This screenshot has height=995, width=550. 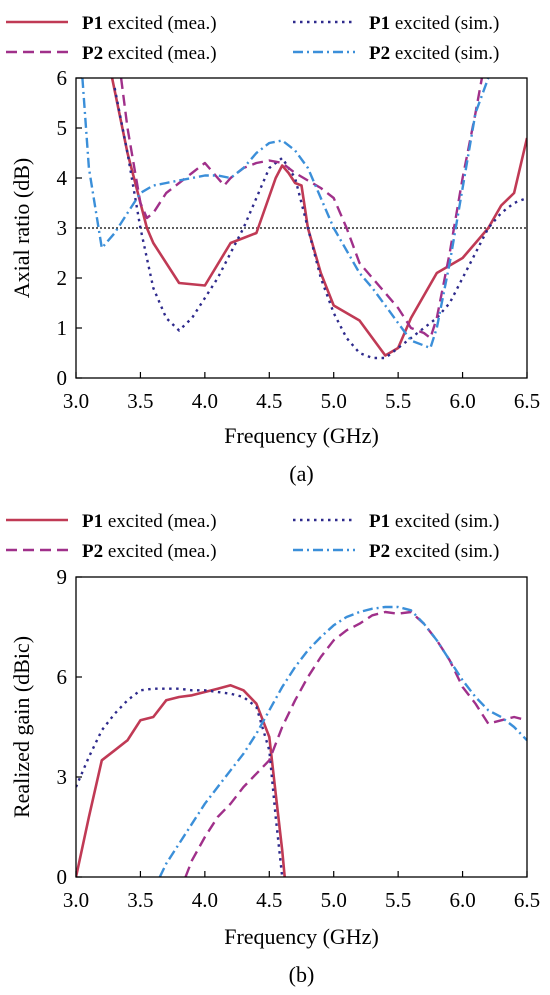 What do you see at coordinates (301, 435) in the screenshot?
I see `x-axis-label-a: Frequency (GHz)` at bounding box center [301, 435].